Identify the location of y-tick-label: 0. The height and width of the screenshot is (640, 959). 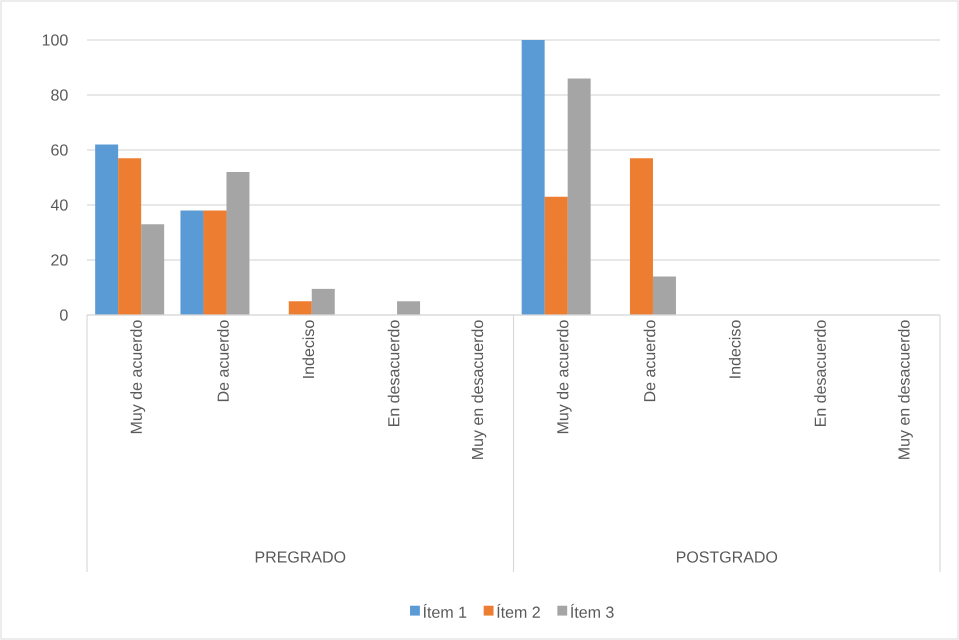
(64, 315).